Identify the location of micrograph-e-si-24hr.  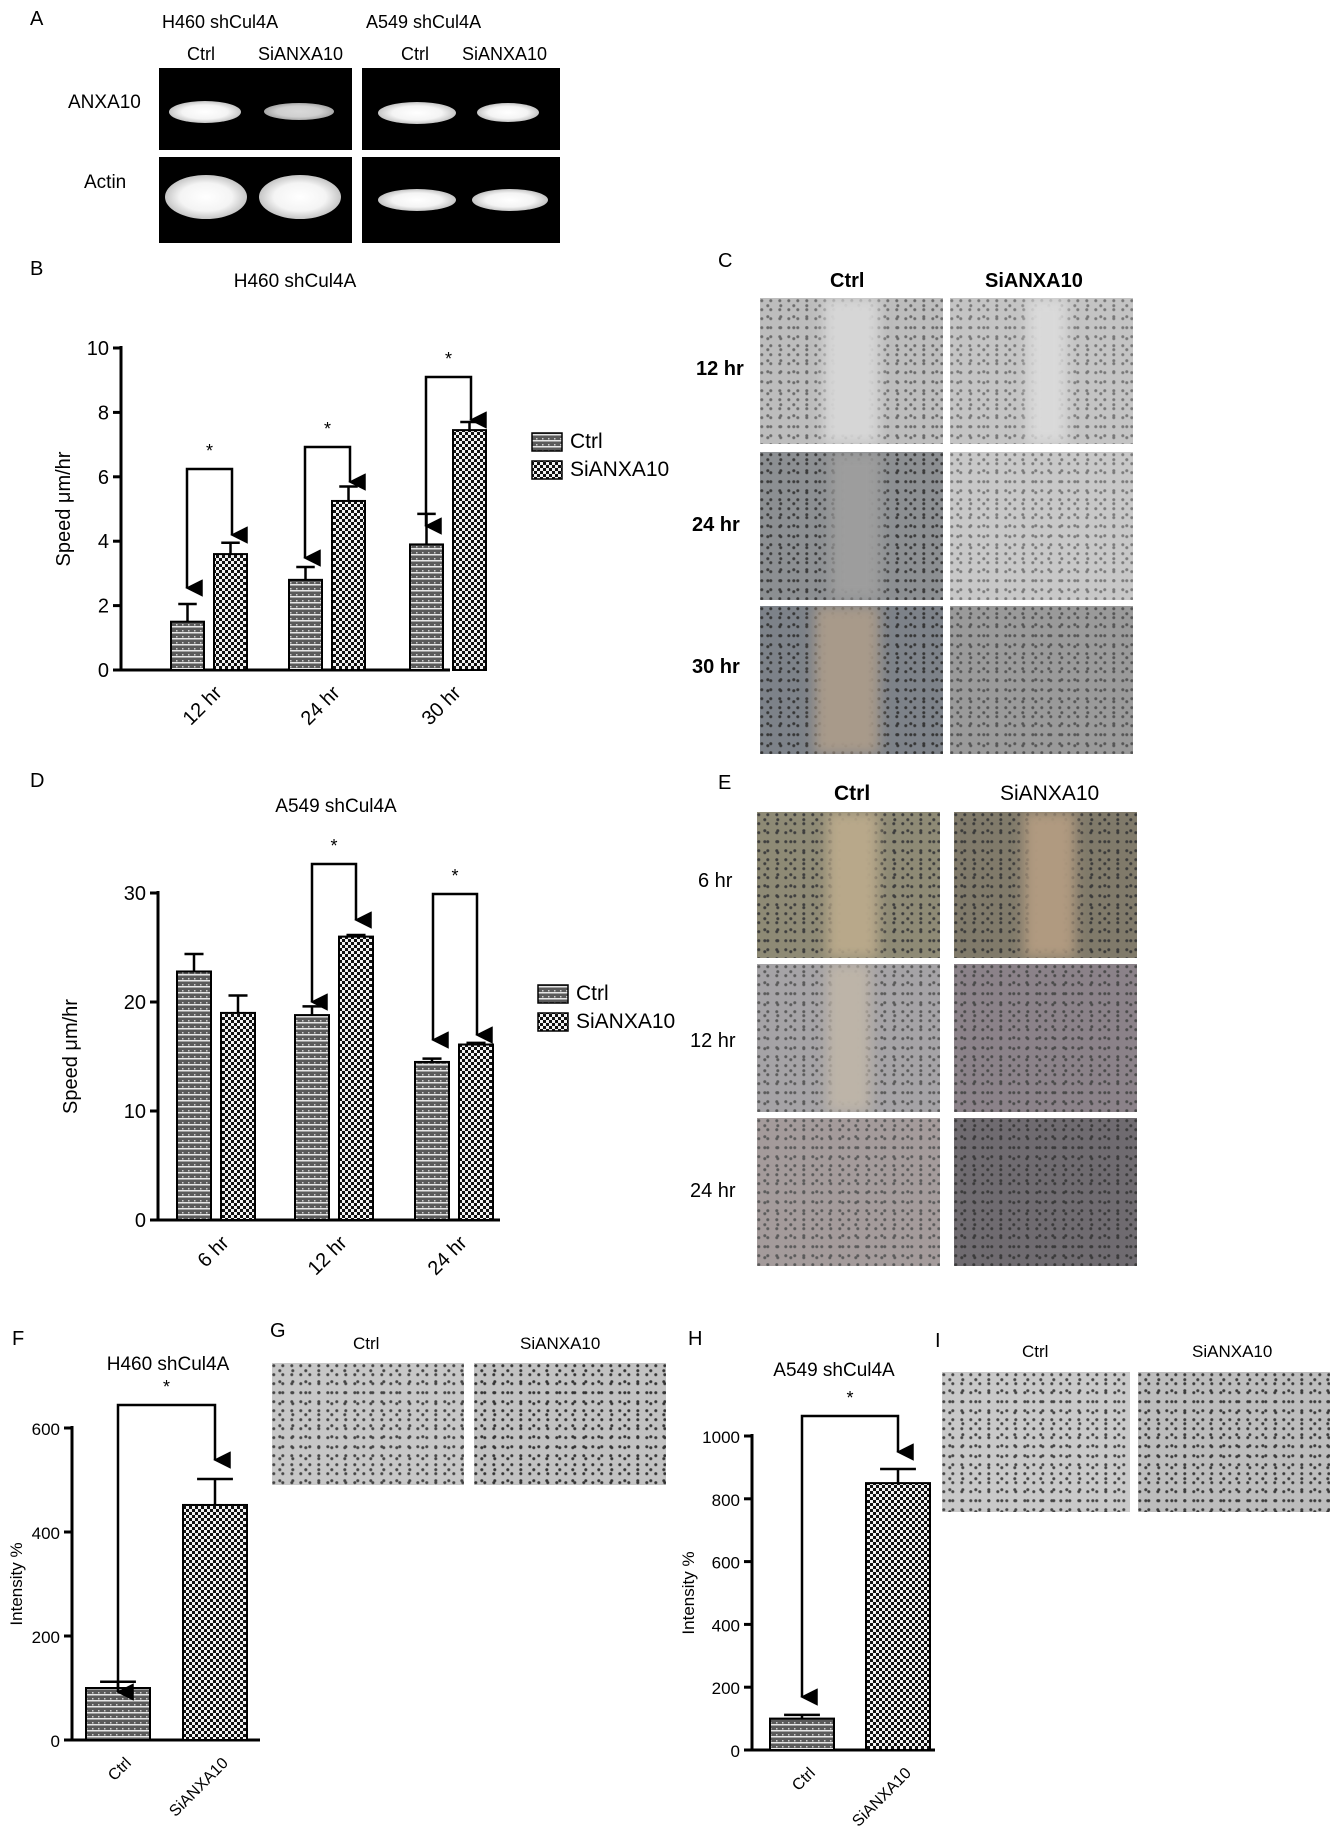
(1045, 1192).